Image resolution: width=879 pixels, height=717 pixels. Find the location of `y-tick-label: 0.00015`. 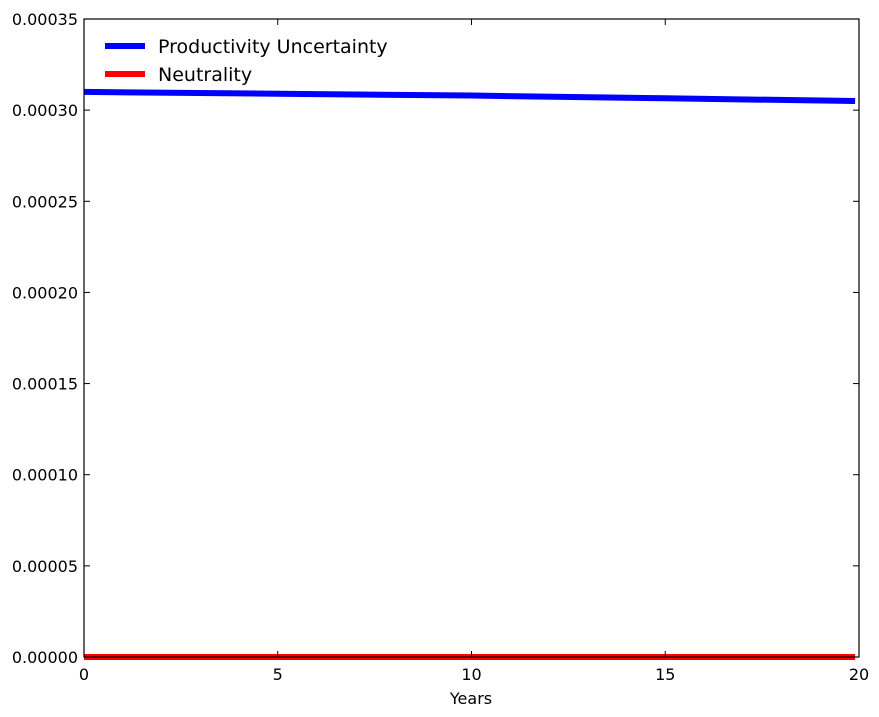

y-tick-label: 0.00015 is located at coordinates (45, 384).